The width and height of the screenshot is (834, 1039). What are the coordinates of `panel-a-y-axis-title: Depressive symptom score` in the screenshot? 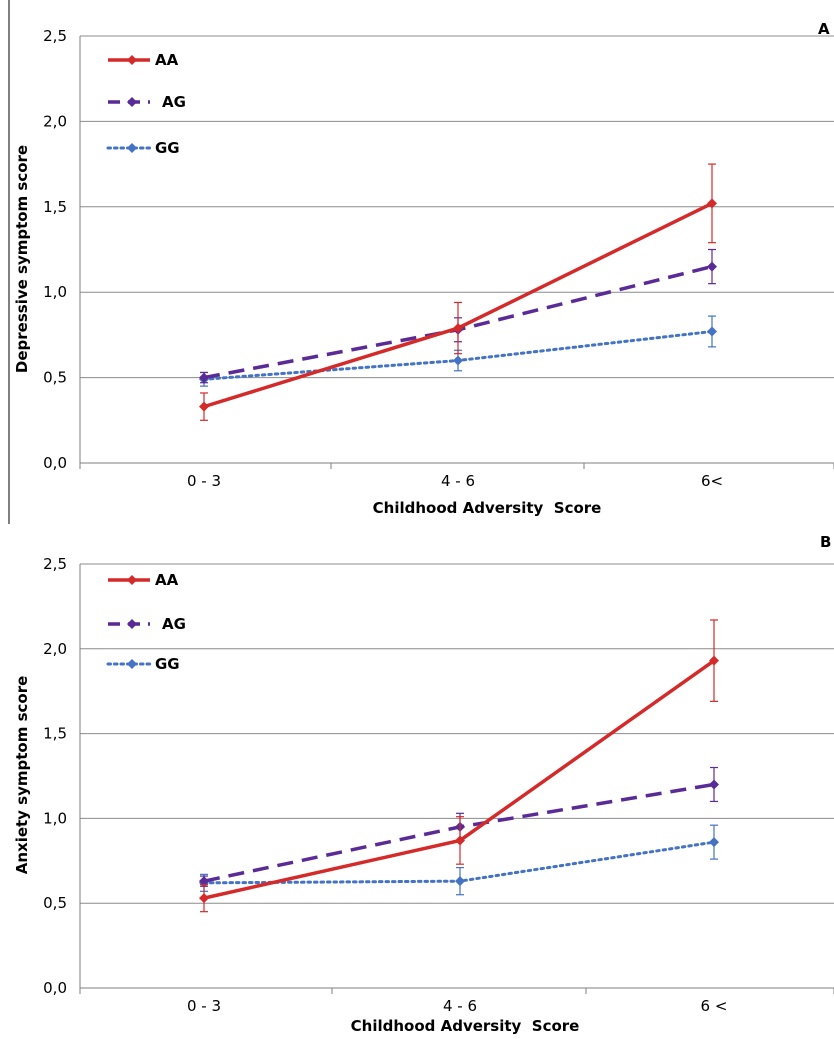 It's located at (22, 259).